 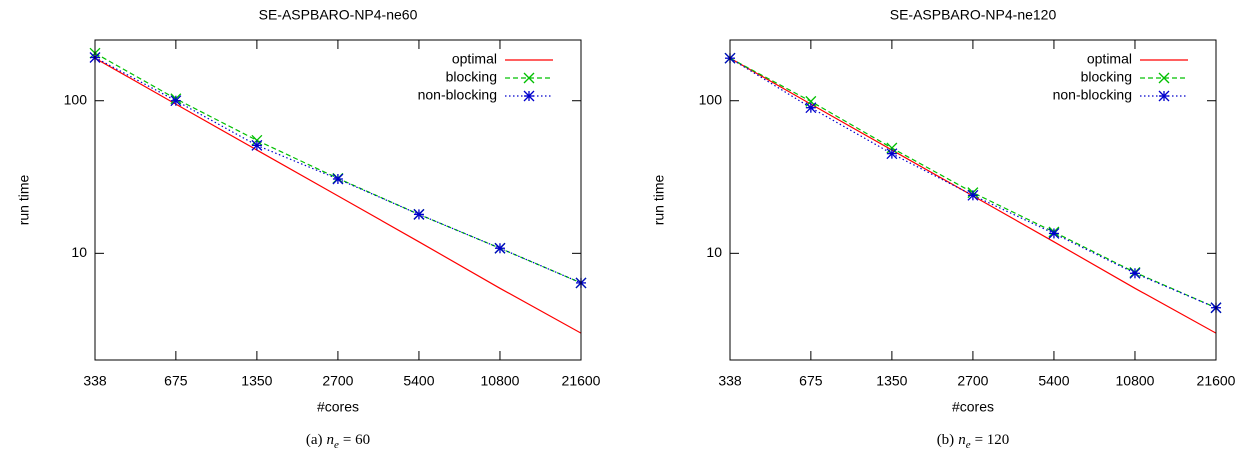 I want to click on chart-title: SE-ASPBARO-NP4-ne120, so click(x=973, y=15).